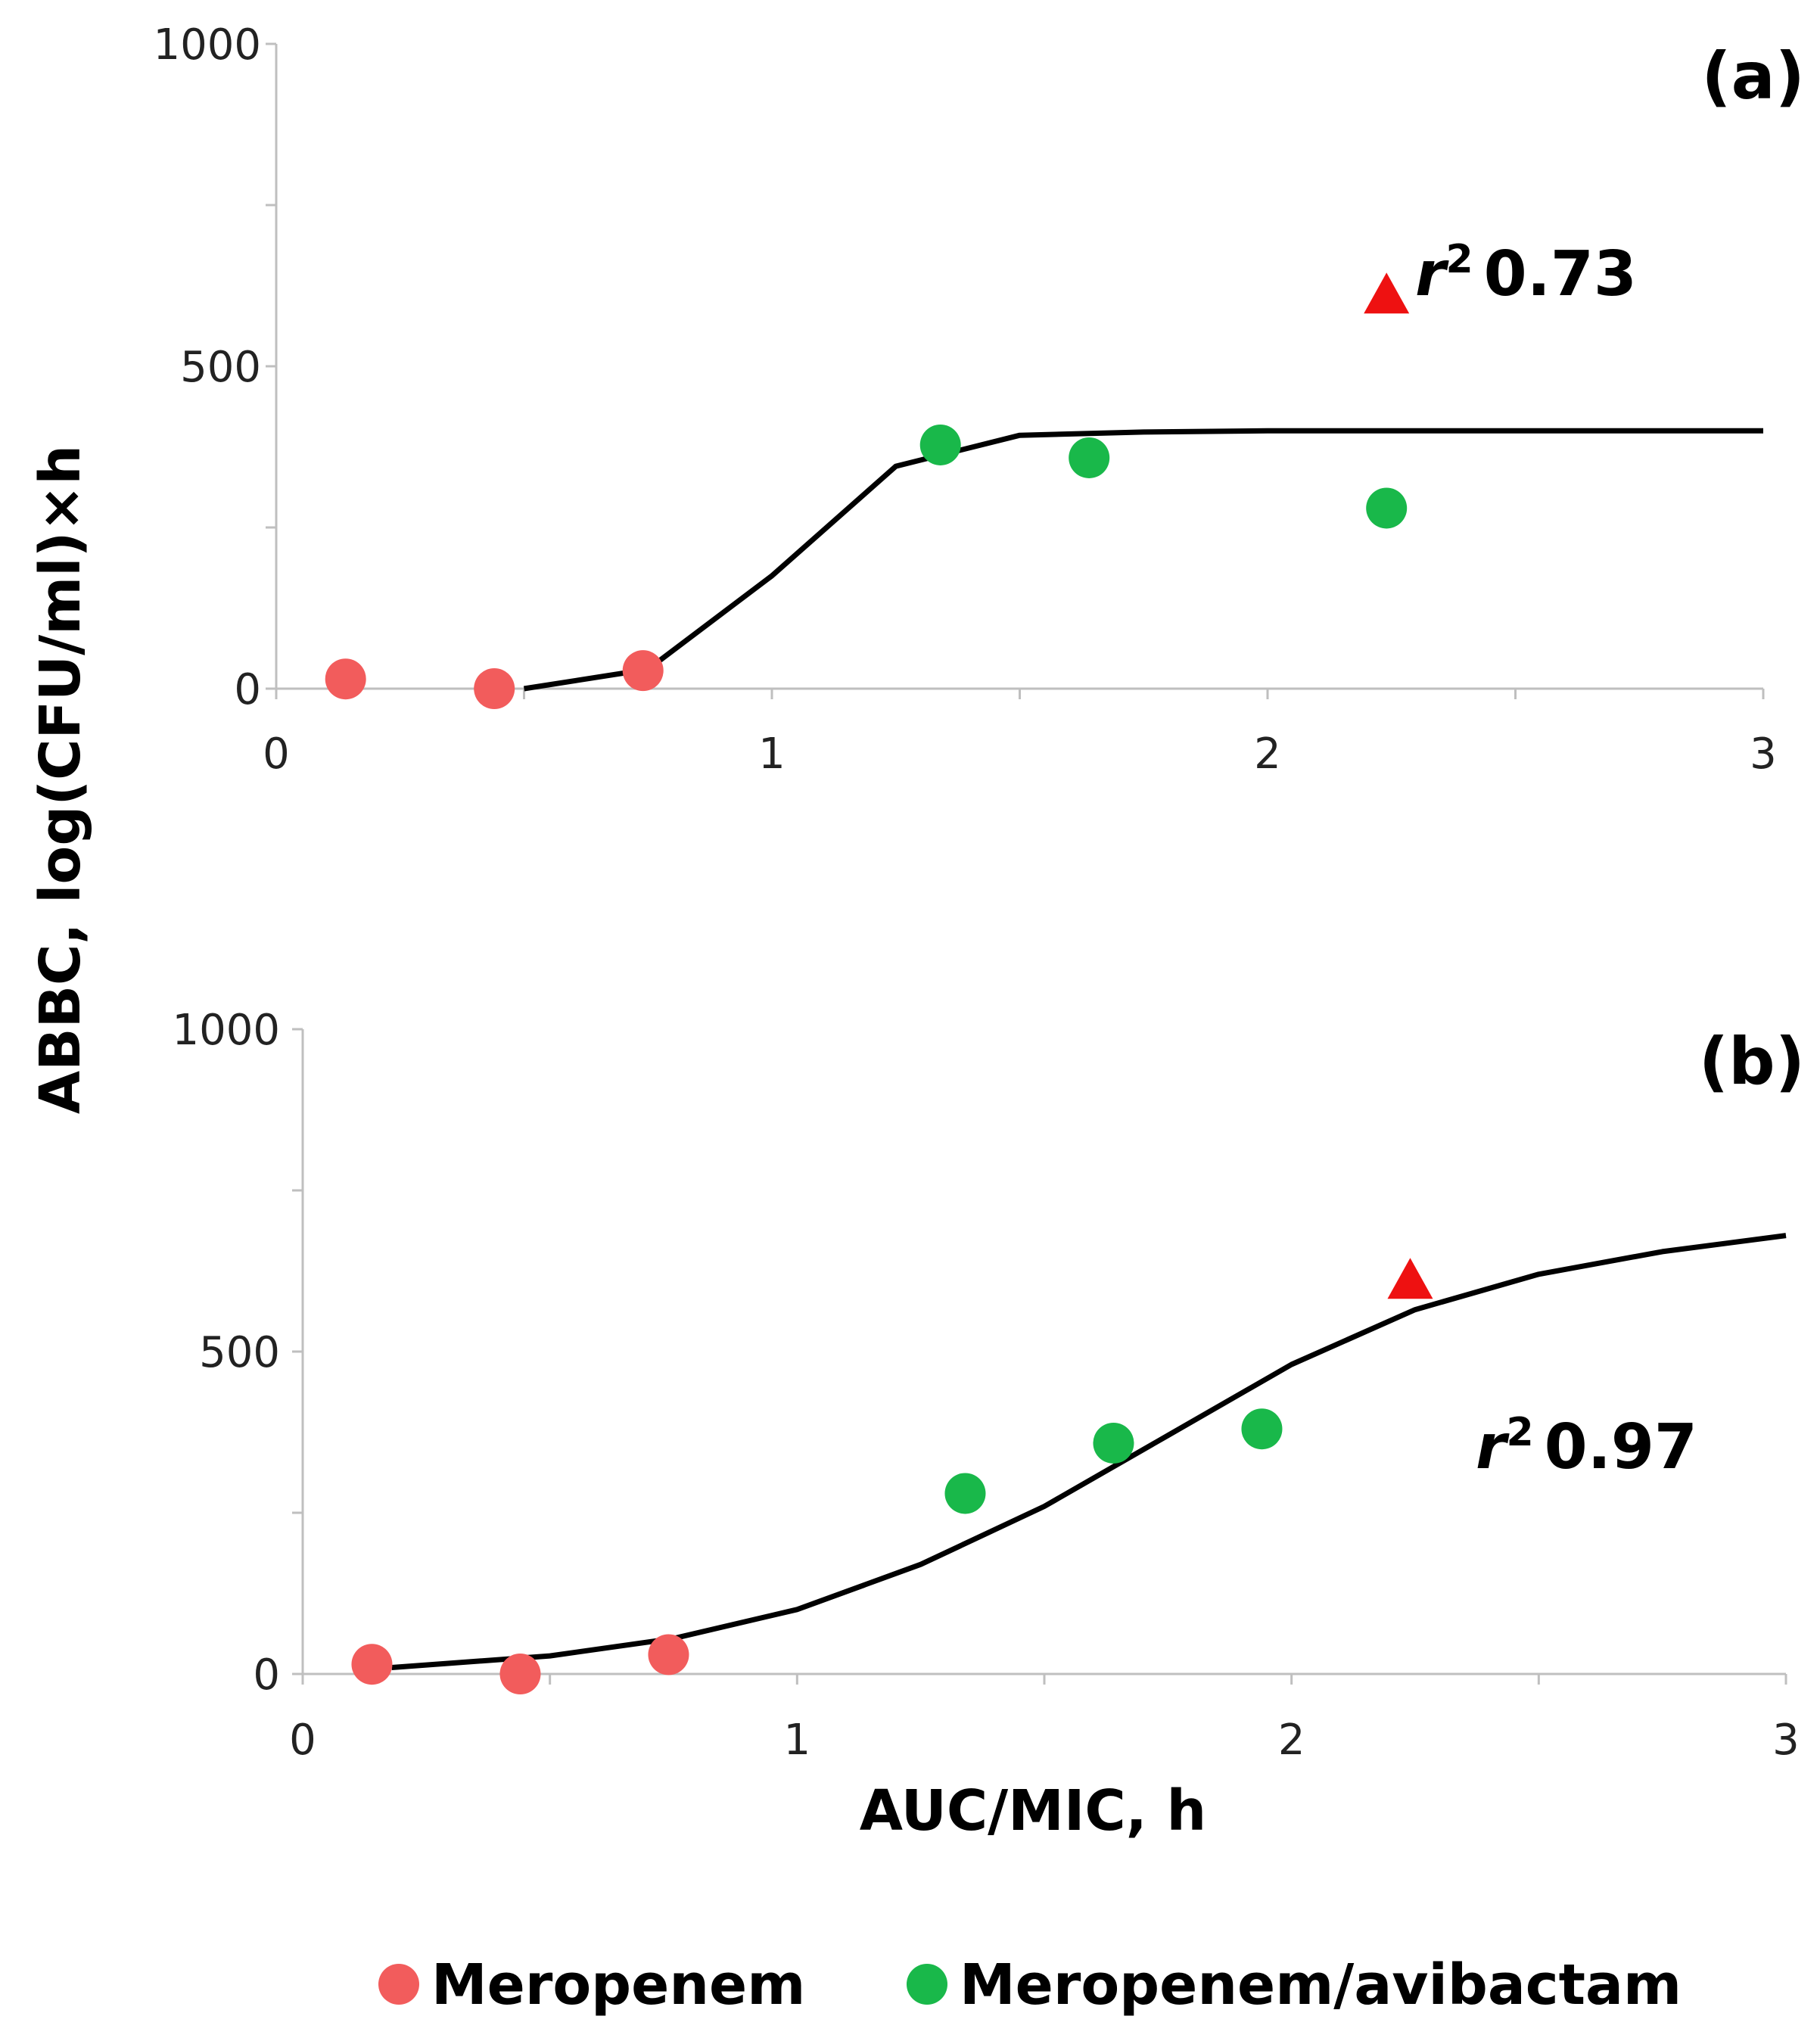 Image resolution: width=1820 pixels, height=2041 pixels. What do you see at coordinates (1143, 560) in the screenshot?
I see `fit-curve` at bounding box center [1143, 560].